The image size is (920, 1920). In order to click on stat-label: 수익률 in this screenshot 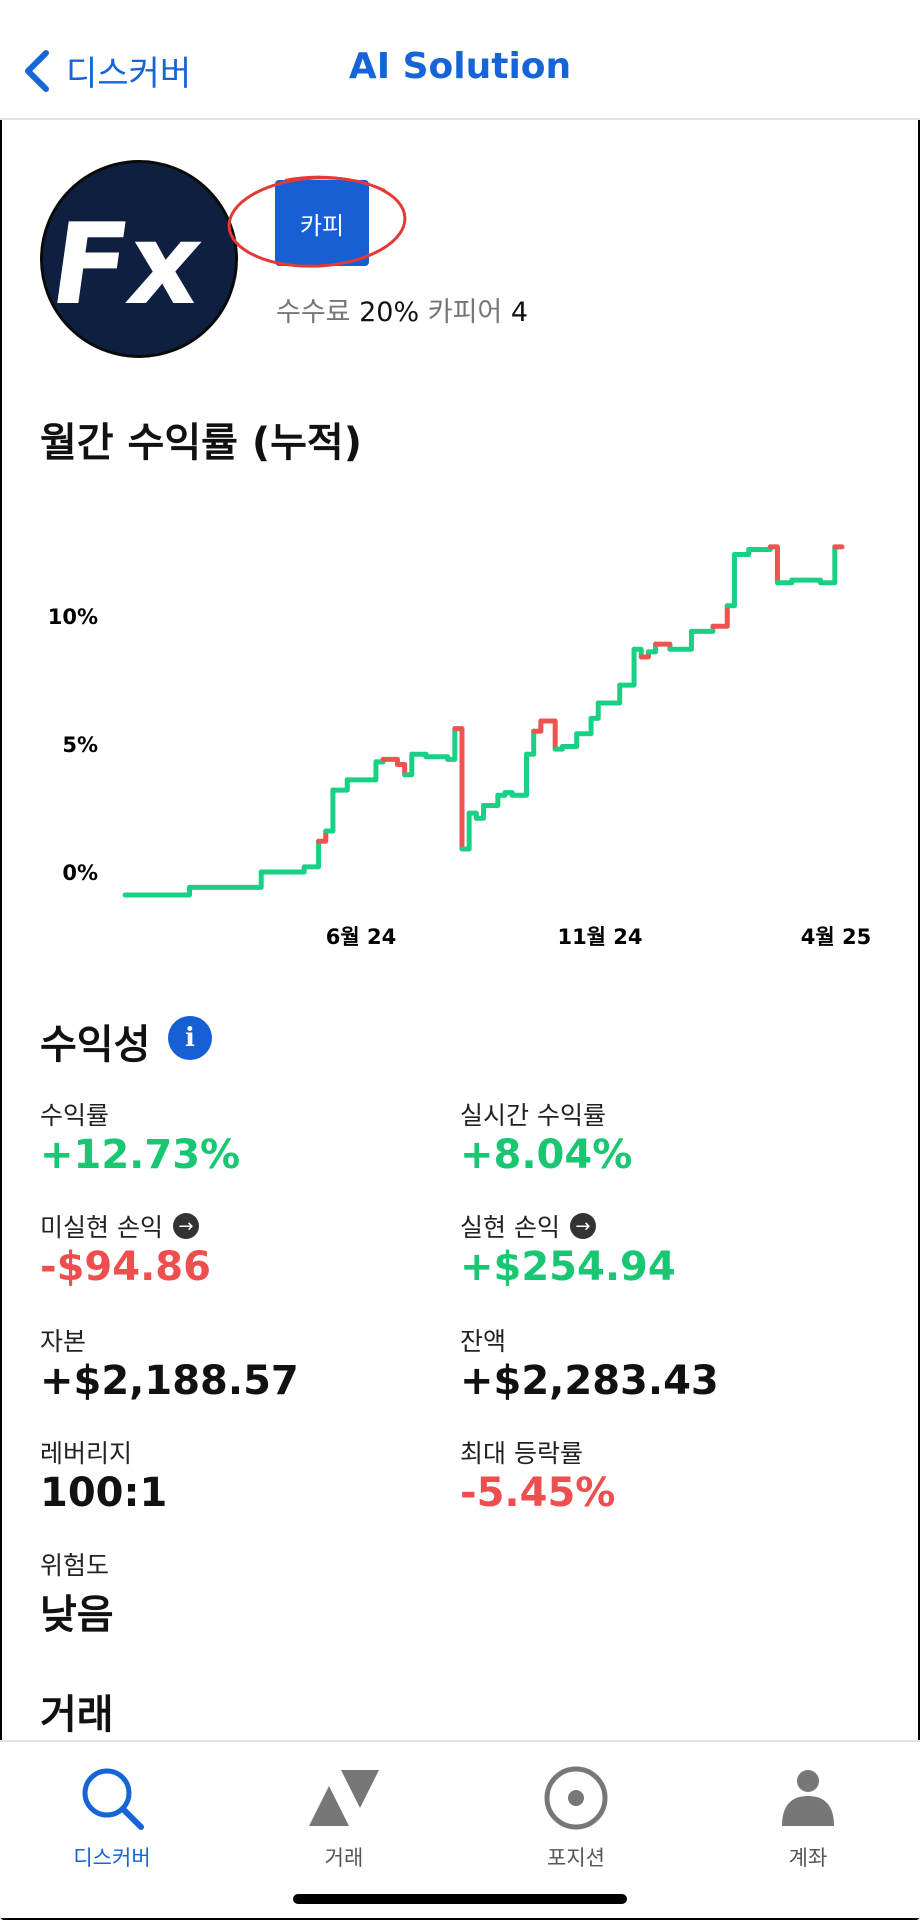, I will do `click(74, 1114)`.